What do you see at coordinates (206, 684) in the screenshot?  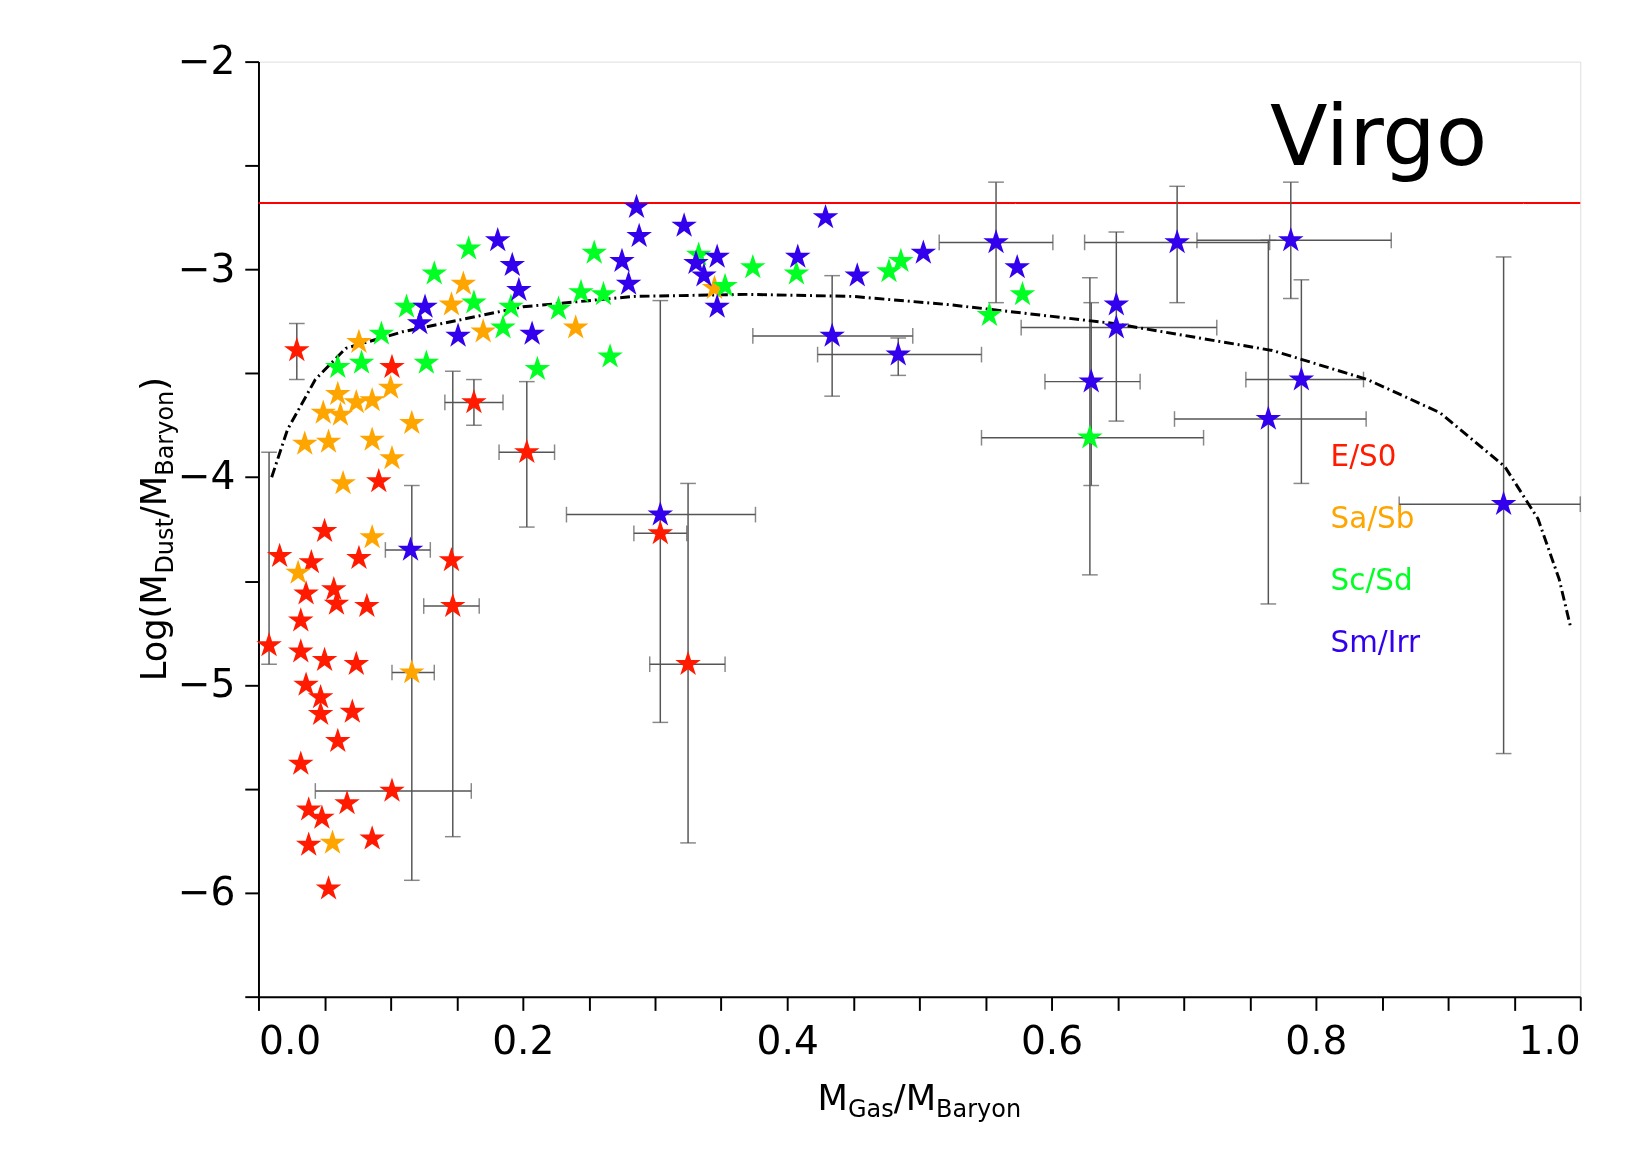 I see `y-tick-label: −5` at bounding box center [206, 684].